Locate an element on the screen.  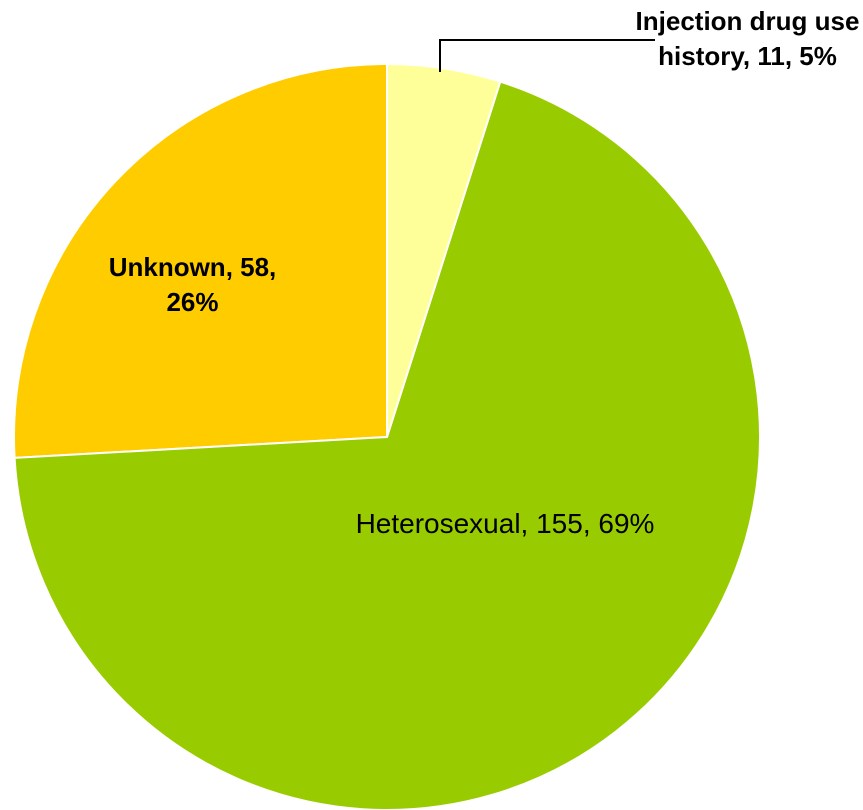
data-label: Injection drug use history, 11, 5% is located at coordinates (747, 39).